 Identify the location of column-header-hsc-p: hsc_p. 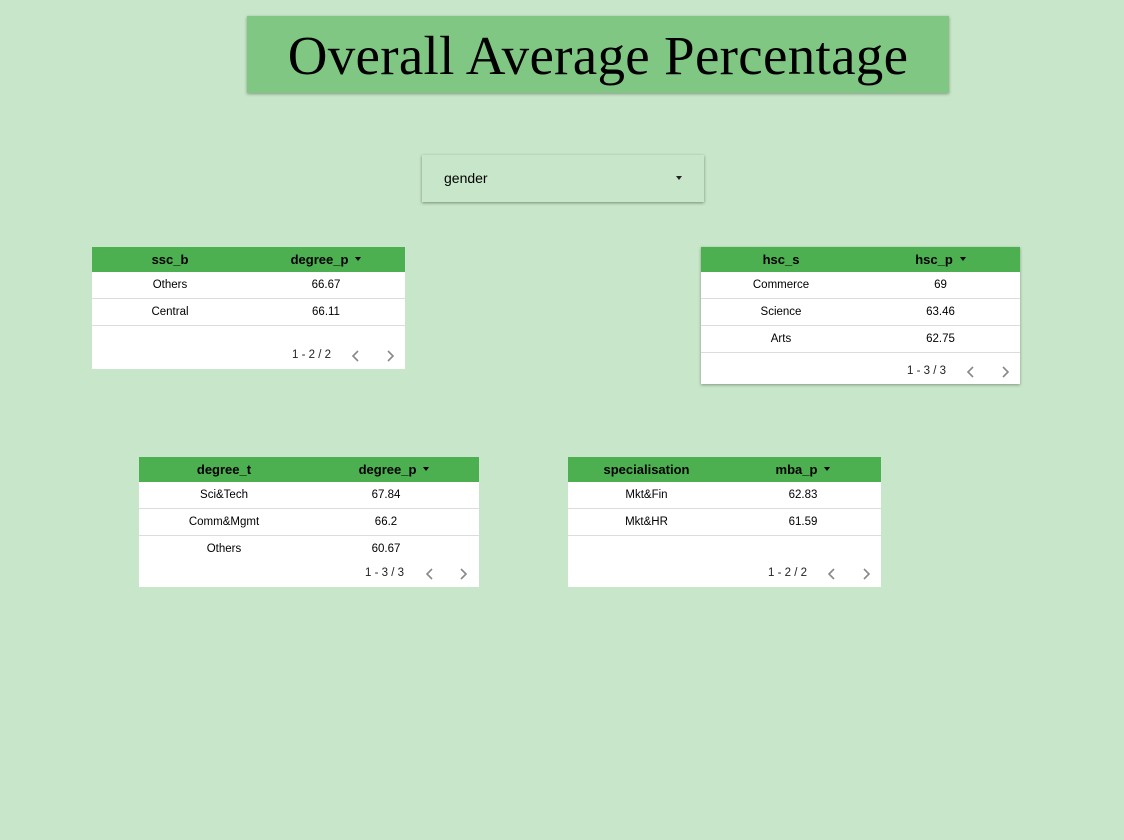
(940, 259).